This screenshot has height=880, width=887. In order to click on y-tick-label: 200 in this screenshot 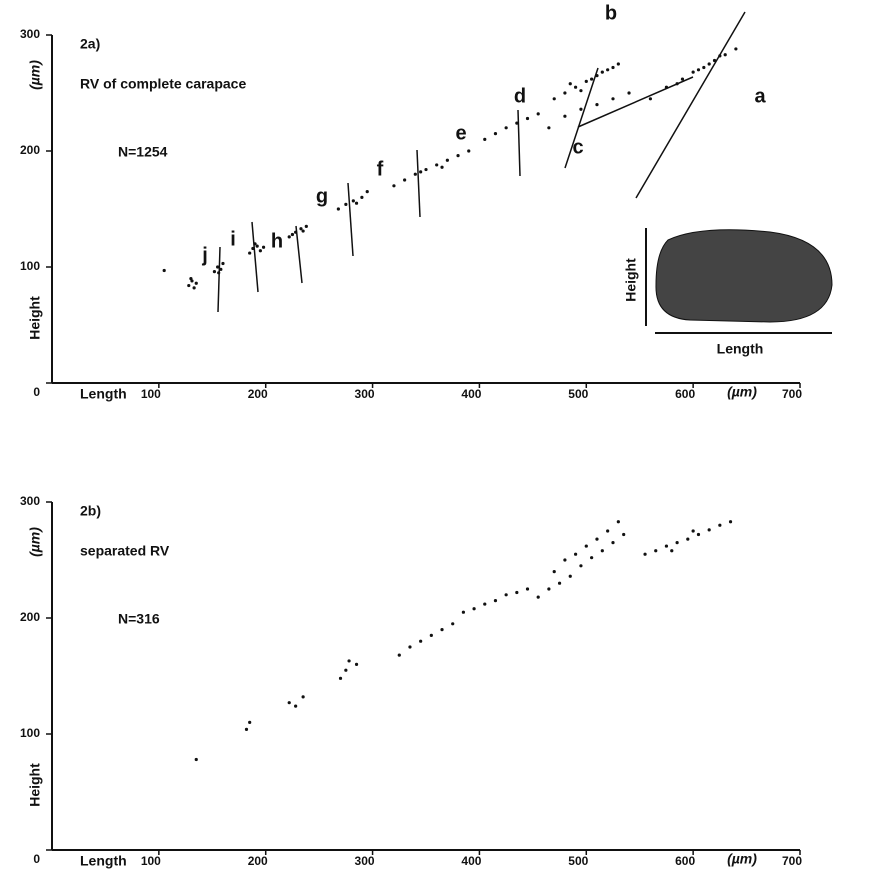, I will do `click(30, 617)`.